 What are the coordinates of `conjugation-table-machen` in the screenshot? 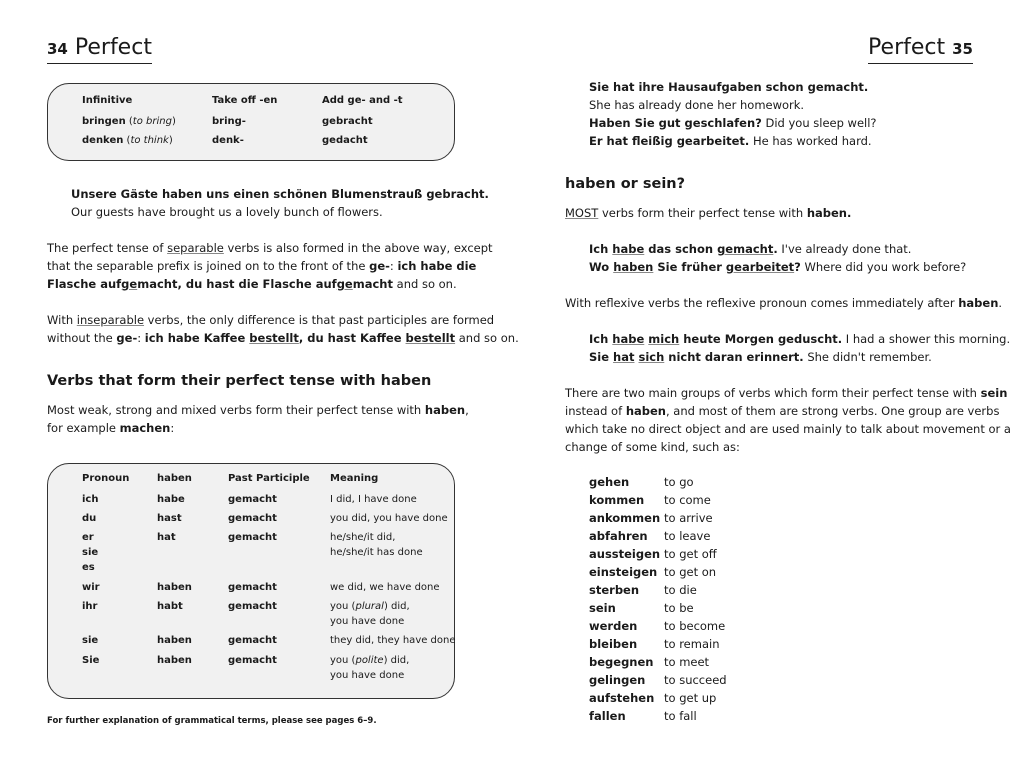 It's located at (251, 581).